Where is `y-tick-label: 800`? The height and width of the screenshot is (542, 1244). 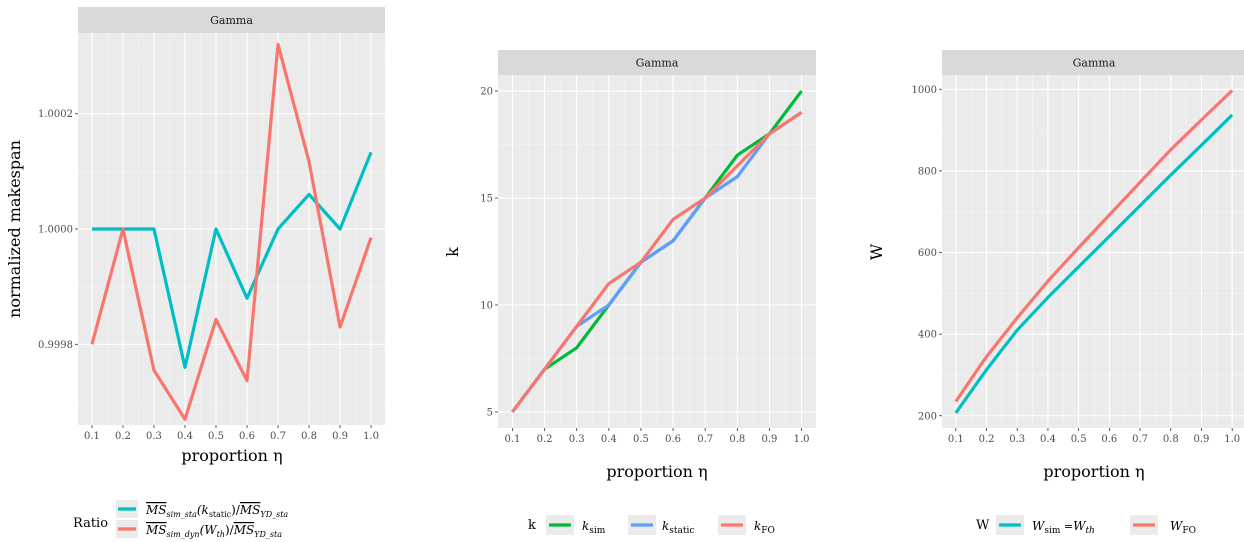 y-tick-label: 800 is located at coordinates (927, 171).